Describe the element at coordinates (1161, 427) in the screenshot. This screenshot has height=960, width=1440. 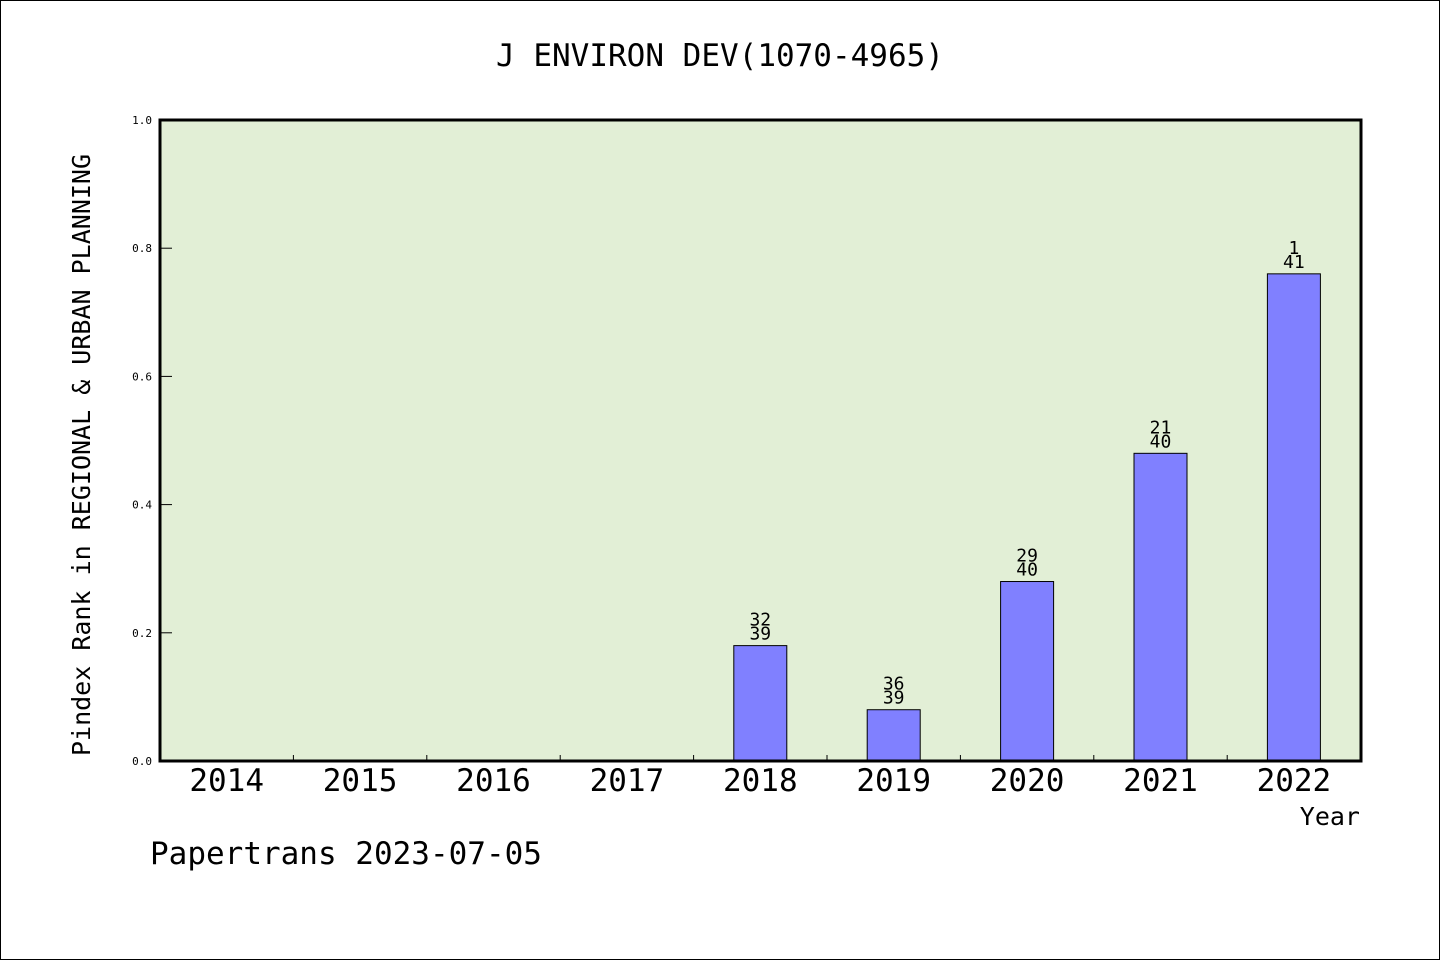
I see `bar-rank-label: 21` at that location.